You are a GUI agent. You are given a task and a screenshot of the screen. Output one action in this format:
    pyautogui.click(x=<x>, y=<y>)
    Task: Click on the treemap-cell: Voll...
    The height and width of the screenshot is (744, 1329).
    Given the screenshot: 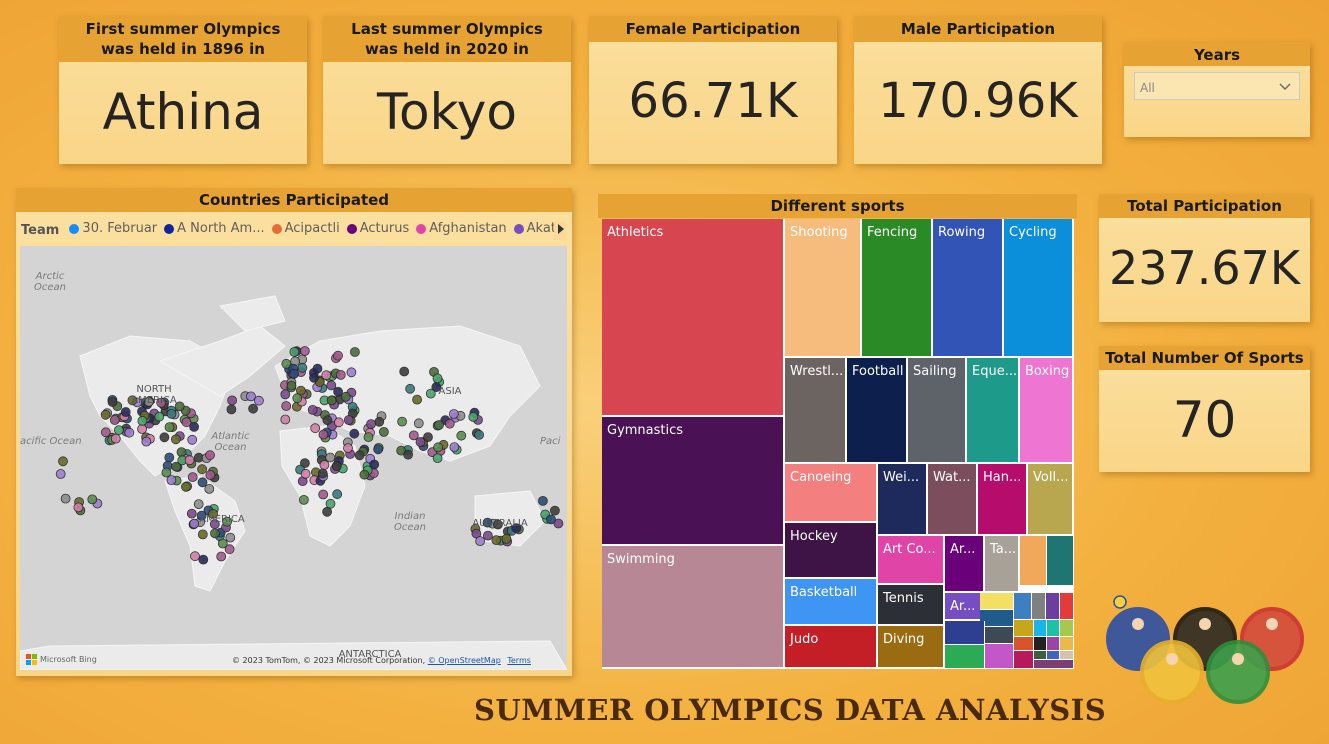 What is the action you would take?
    pyautogui.click(x=1051, y=500)
    